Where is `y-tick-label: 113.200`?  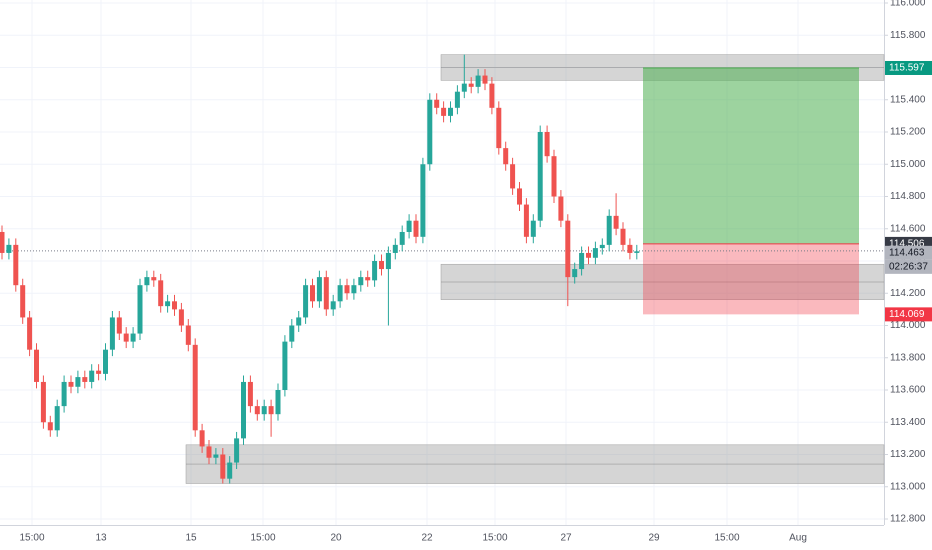
y-tick-label: 113.200 is located at coordinates (908, 454).